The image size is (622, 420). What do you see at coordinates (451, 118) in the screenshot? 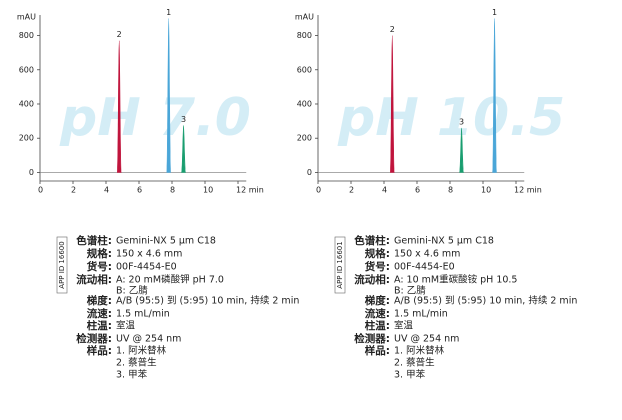
I see `watermark: pH 10.5` at bounding box center [451, 118].